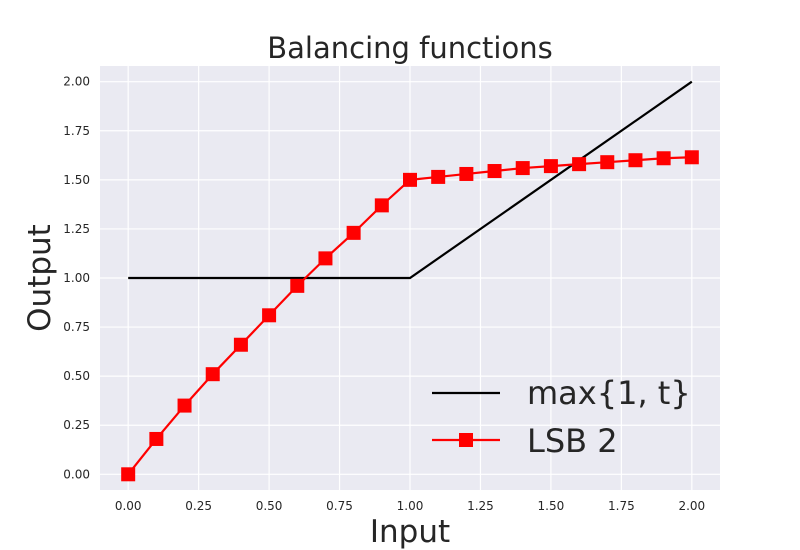 Image resolution: width=800 pixels, height=550 pixels. Describe the element at coordinates (76, 327) in the screenshot. I see `y-tick-label: 0.75` at that location.